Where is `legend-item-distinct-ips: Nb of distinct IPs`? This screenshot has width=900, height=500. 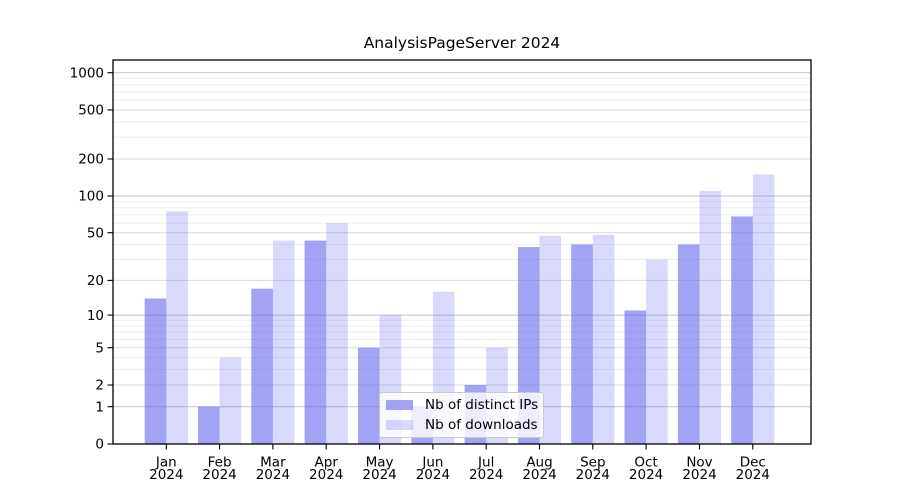
legend-item-distinct-ips: Nb of distinct IPs is located at coordinates (462, 405).